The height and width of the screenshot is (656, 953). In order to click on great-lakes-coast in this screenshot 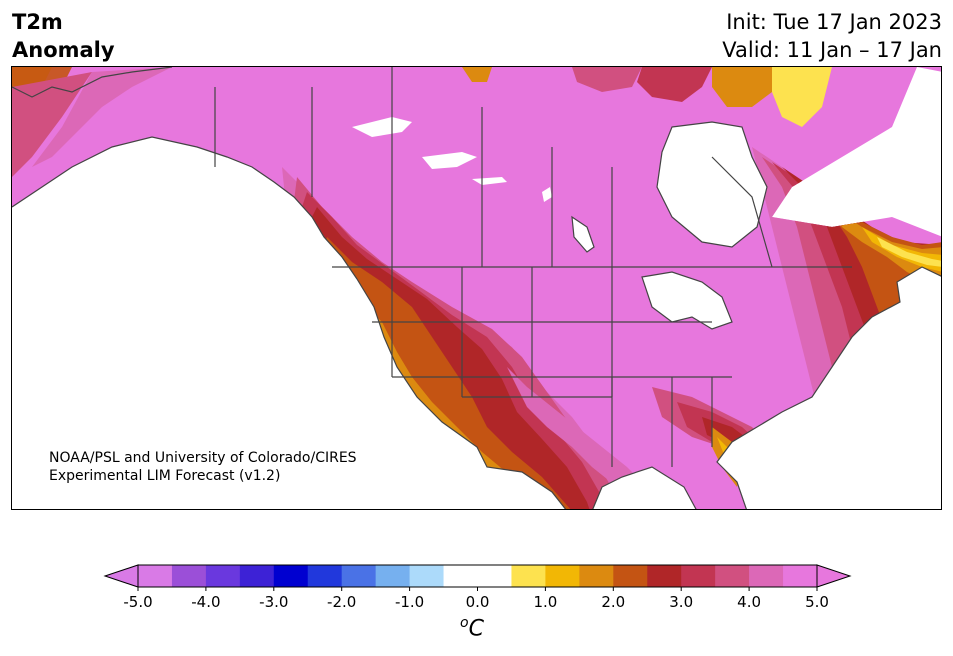, I will do `click(687, 300)`.